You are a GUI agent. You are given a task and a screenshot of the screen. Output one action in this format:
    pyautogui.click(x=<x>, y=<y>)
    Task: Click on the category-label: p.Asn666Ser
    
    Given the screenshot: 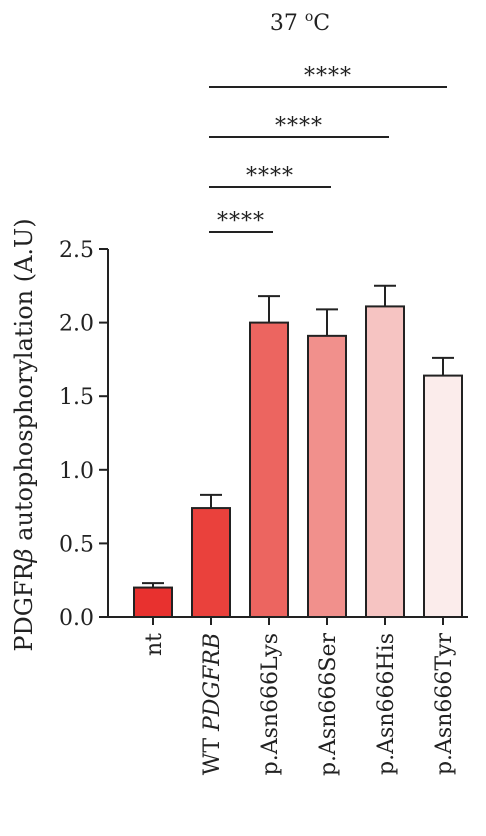 What is the action you would take?
    pyautogui.click(x=328, y=705)
    